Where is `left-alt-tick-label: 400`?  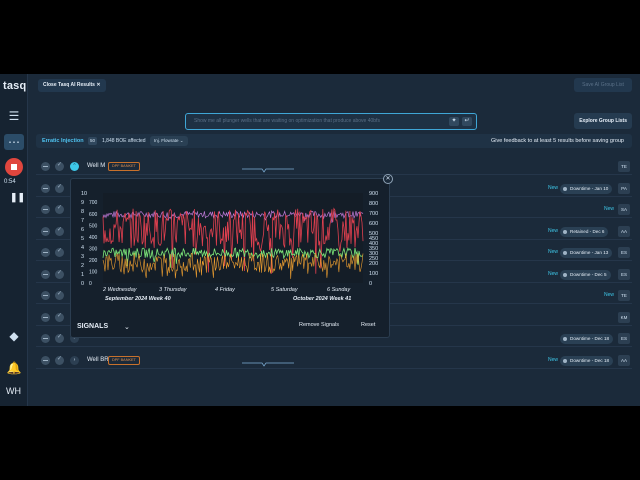
left-alt-tick-label: 400 is located at coordinates (93, 238).